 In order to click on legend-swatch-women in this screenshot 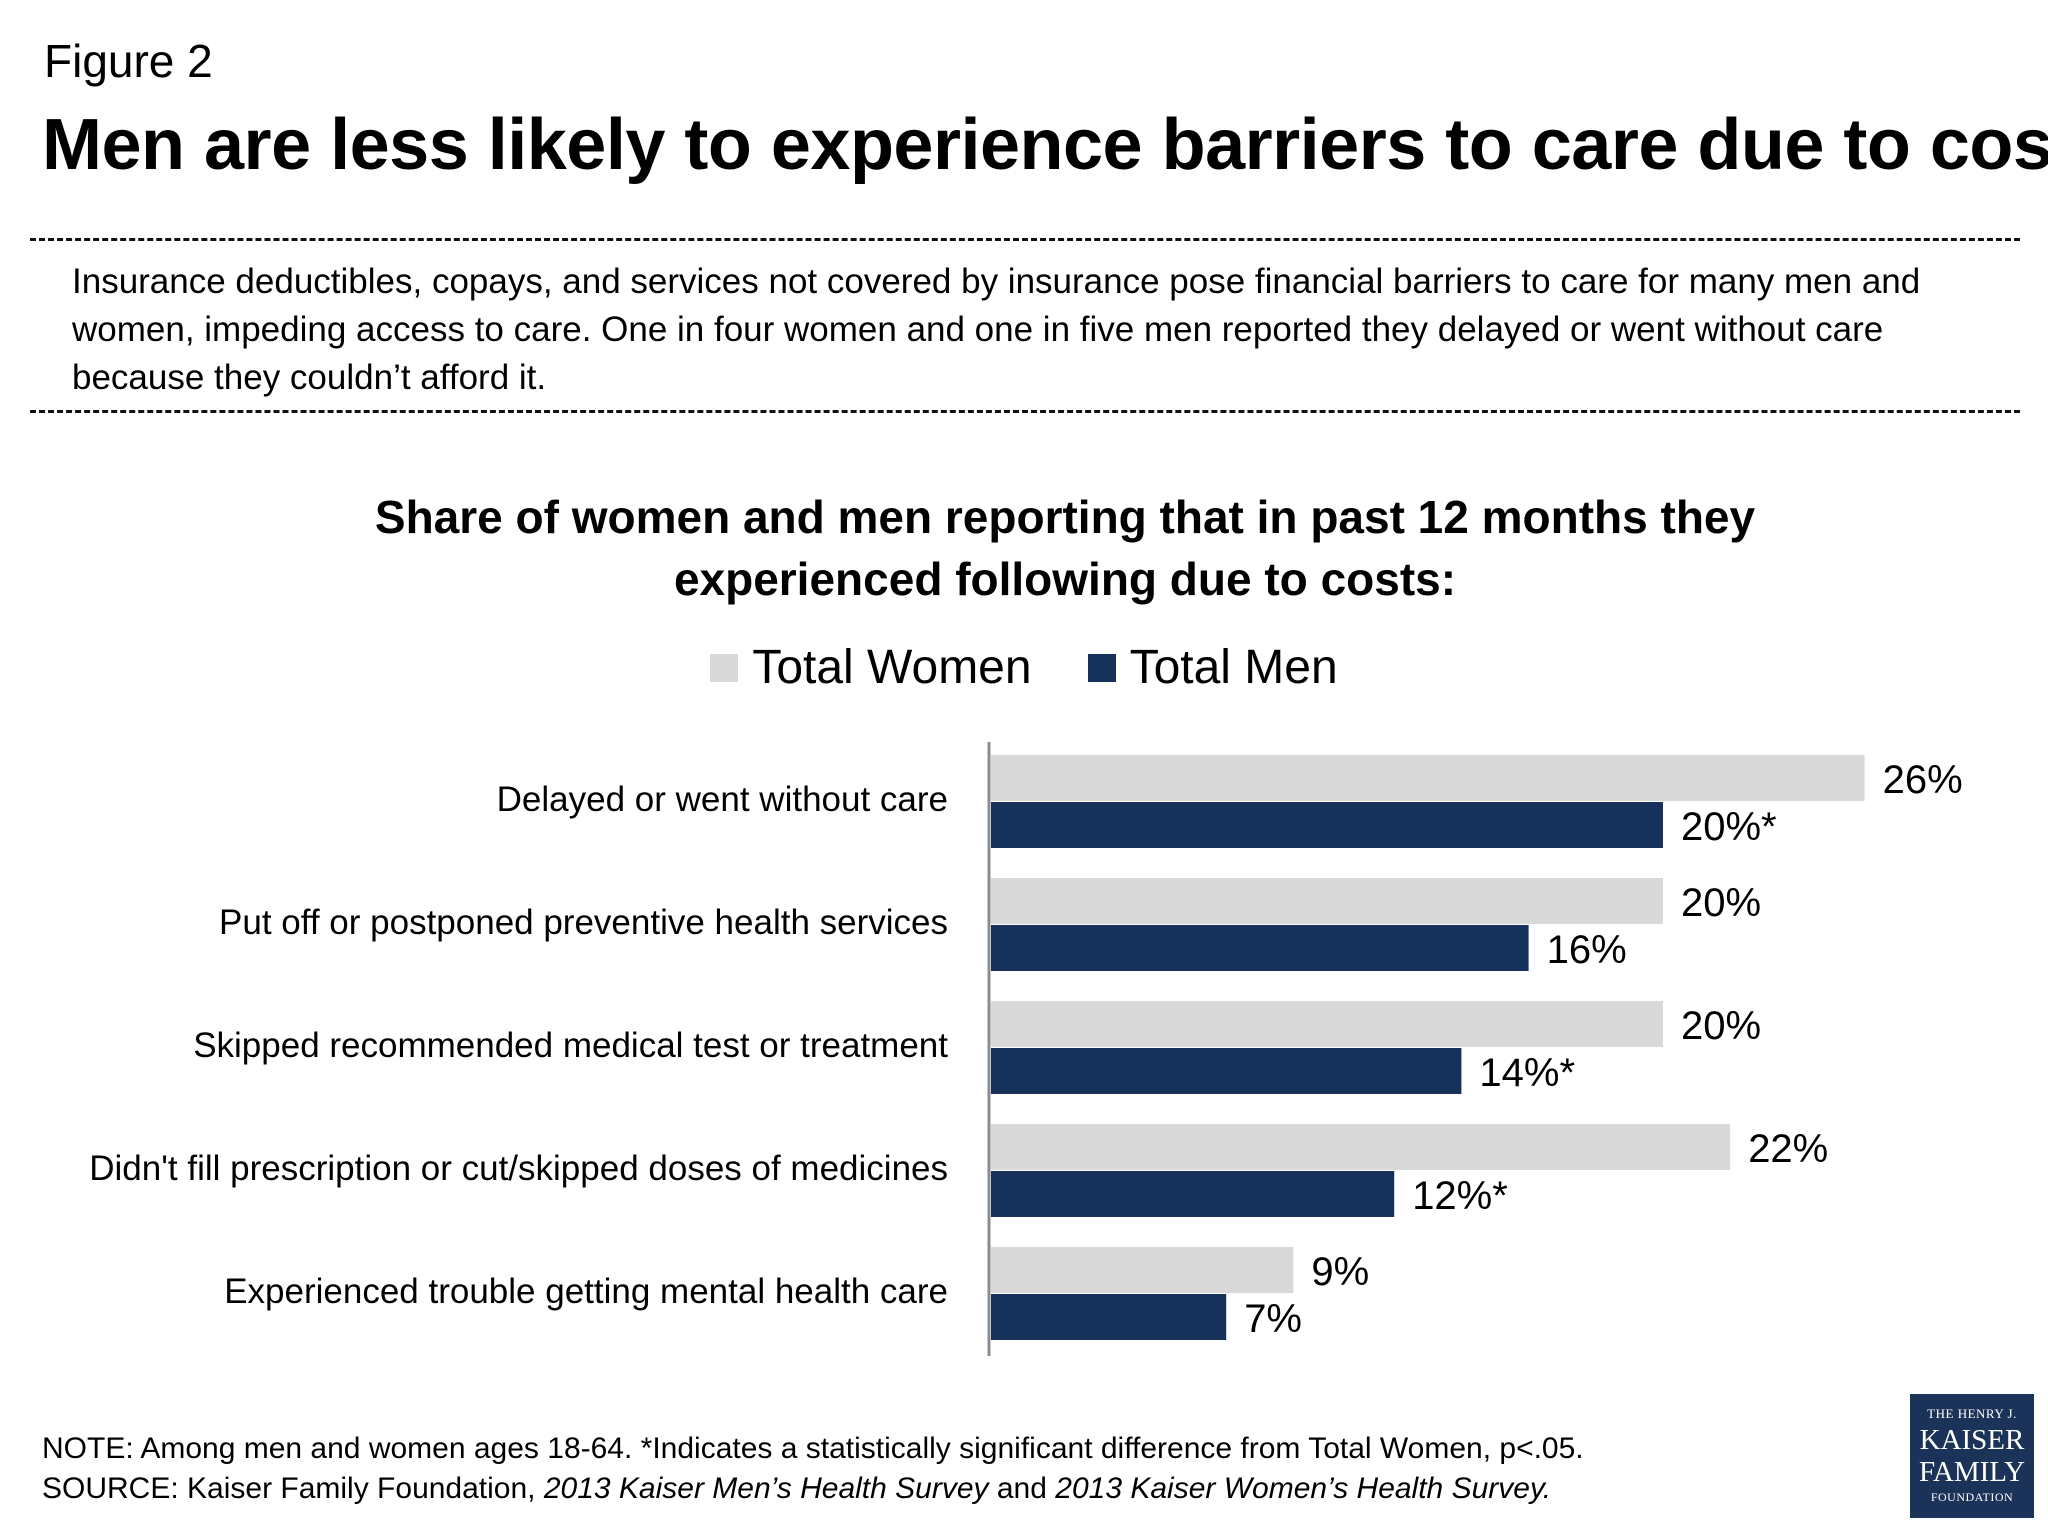, I will do `click(724, 667)`.